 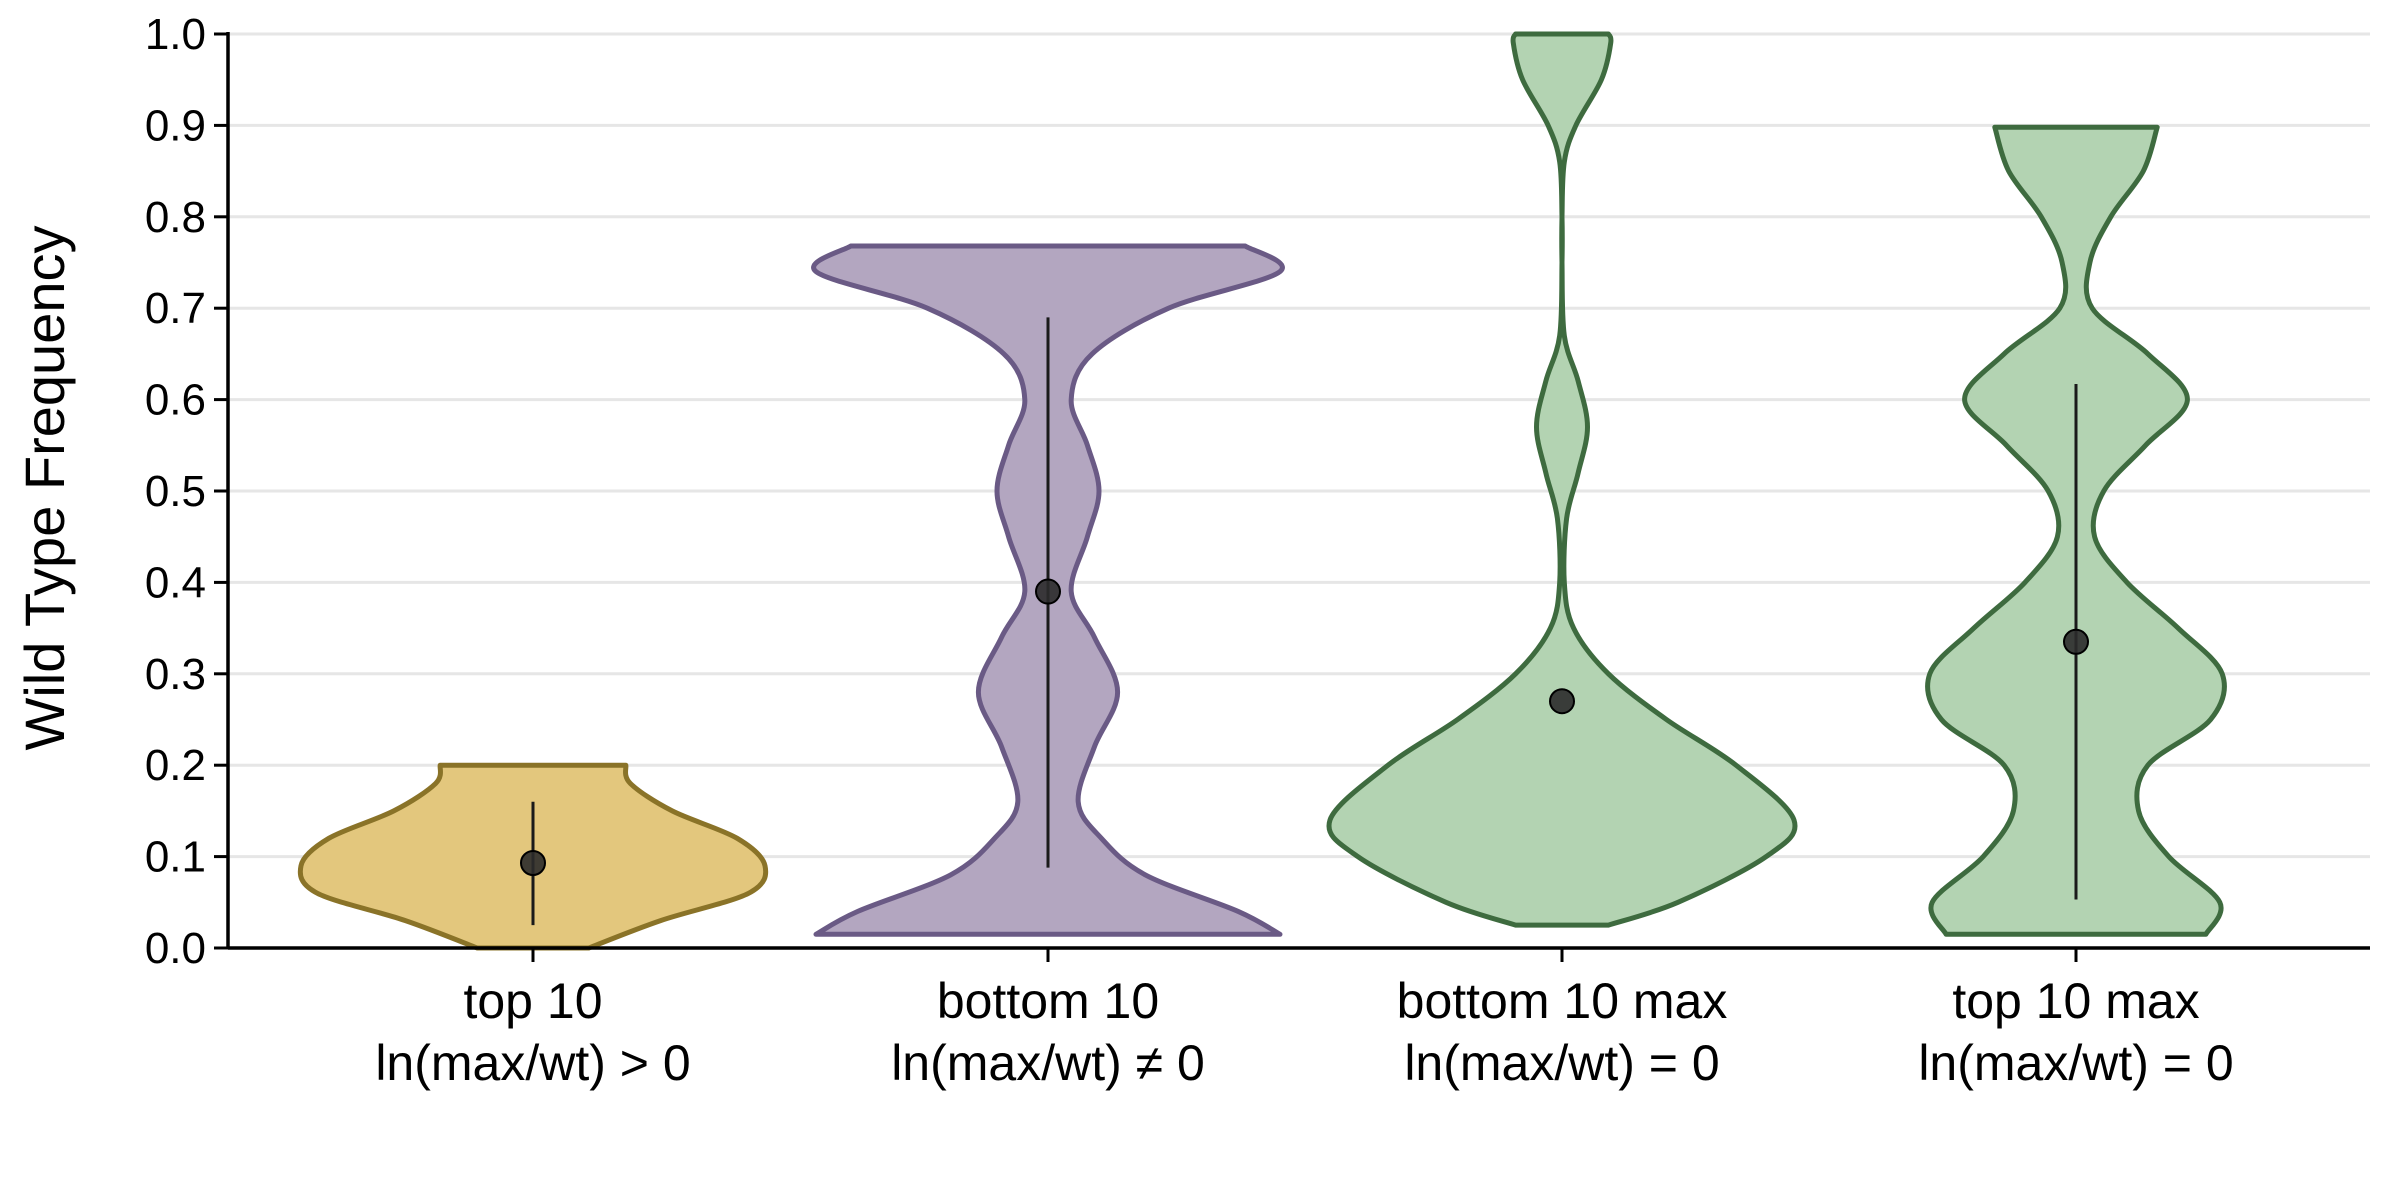 What do you see at coordinates (175, 217) in the screenshot?
I see `y-tick-label: 0.8` at bounding box center [175, 217].